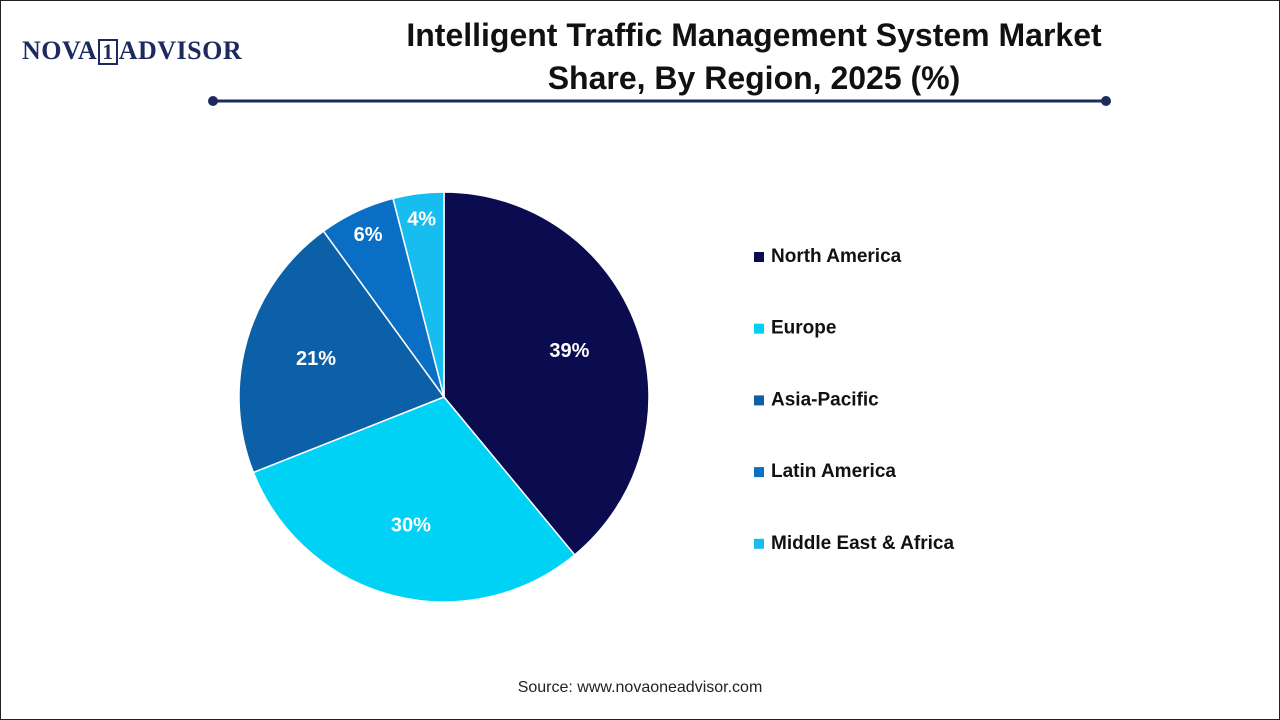 The image size is (1280, 720). I want to click on legend-label: North America, so click(836, 256).